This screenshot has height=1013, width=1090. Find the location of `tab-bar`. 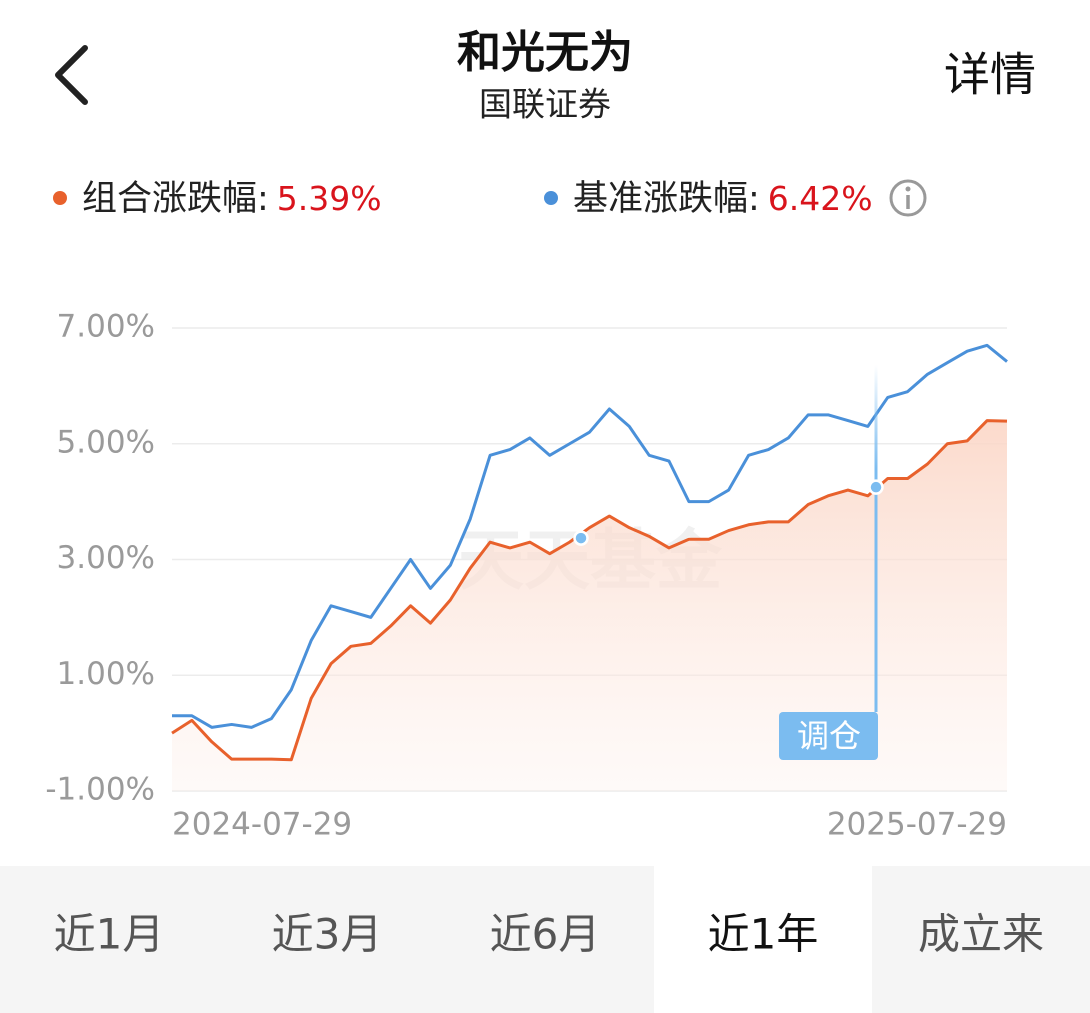

tab-bar is located at coordinates (545, 939).